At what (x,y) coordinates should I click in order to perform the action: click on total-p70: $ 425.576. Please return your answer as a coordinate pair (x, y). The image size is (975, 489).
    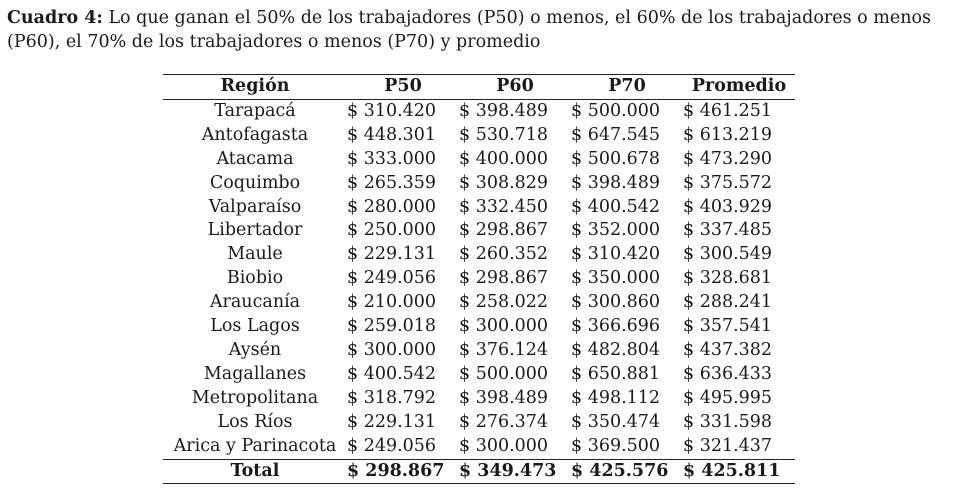
    Looking at the image, I should click on (620, 470).